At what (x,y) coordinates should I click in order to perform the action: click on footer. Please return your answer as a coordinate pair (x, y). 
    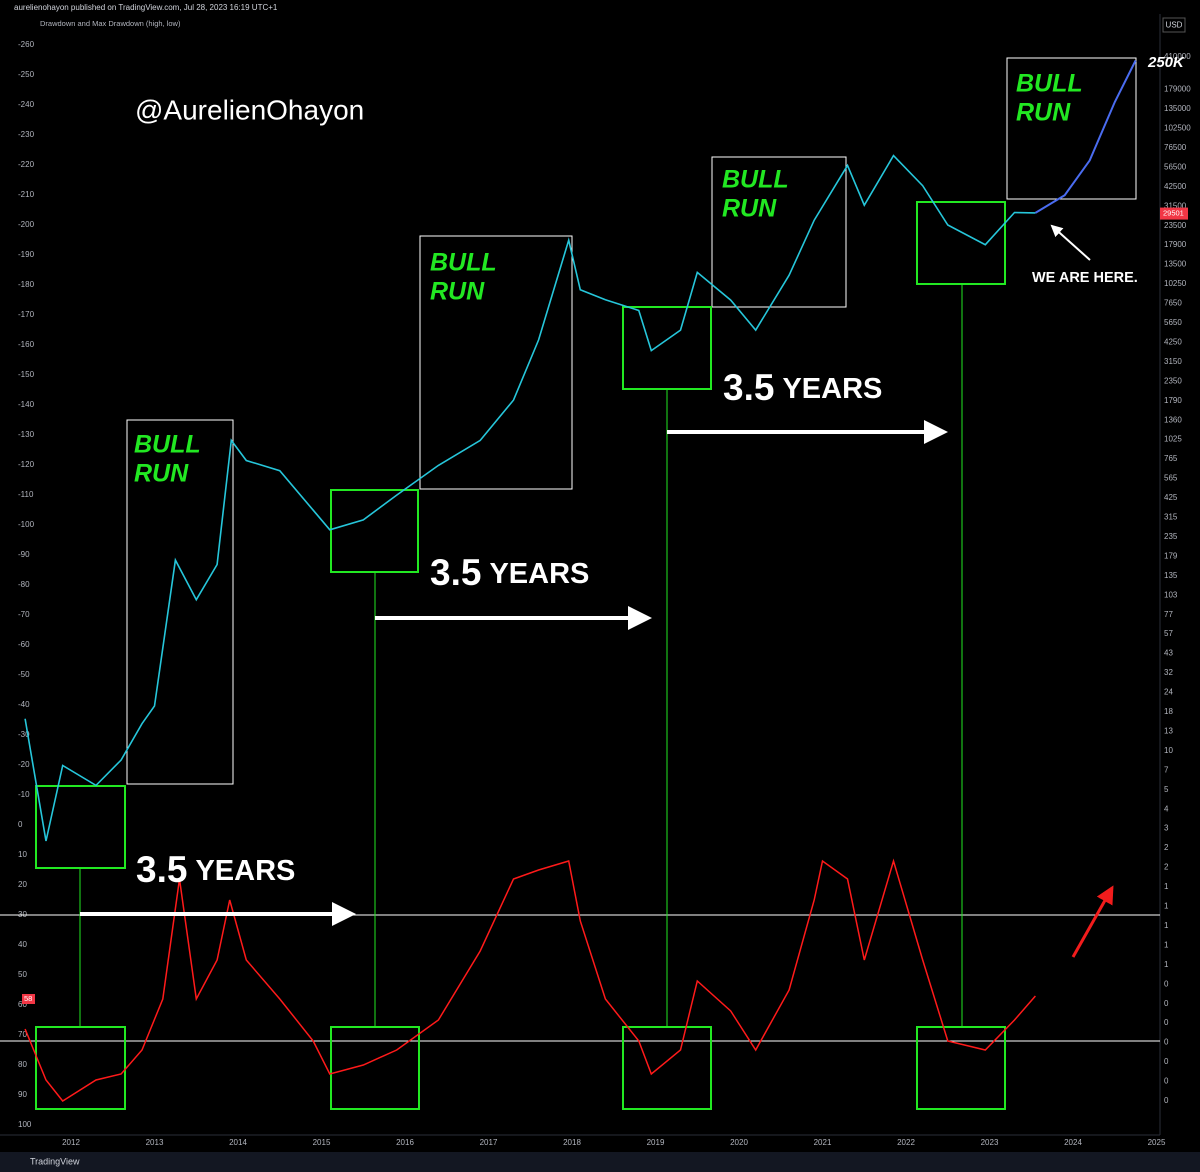
    Looking at the image, I should click on (600, 1162).